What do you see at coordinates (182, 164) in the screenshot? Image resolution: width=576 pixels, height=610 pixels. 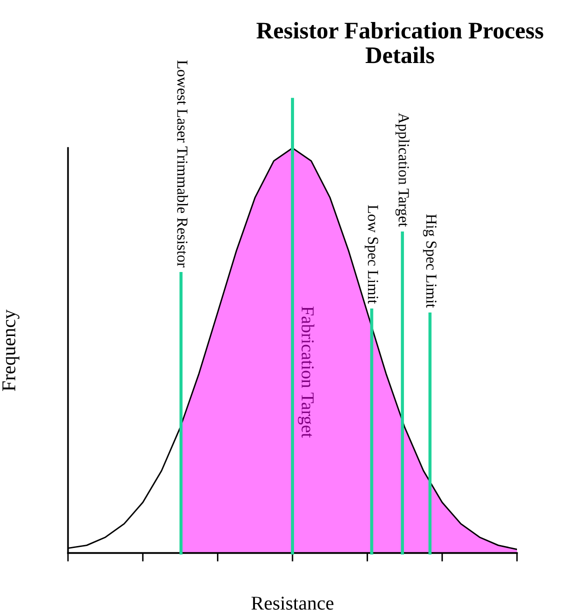 I see `annotation: Lowest Laser Trimmable Resistor` at bounding box center [182, 164].